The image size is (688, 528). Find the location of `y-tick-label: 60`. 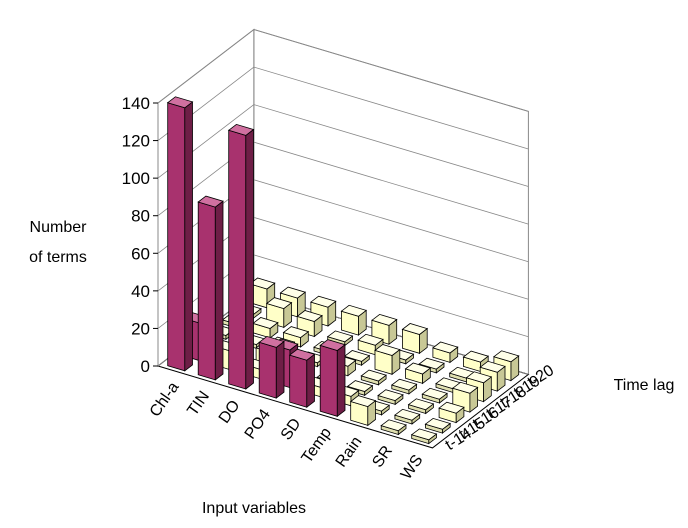

y-tick-label: 60 is located at coordinates (140, 253).